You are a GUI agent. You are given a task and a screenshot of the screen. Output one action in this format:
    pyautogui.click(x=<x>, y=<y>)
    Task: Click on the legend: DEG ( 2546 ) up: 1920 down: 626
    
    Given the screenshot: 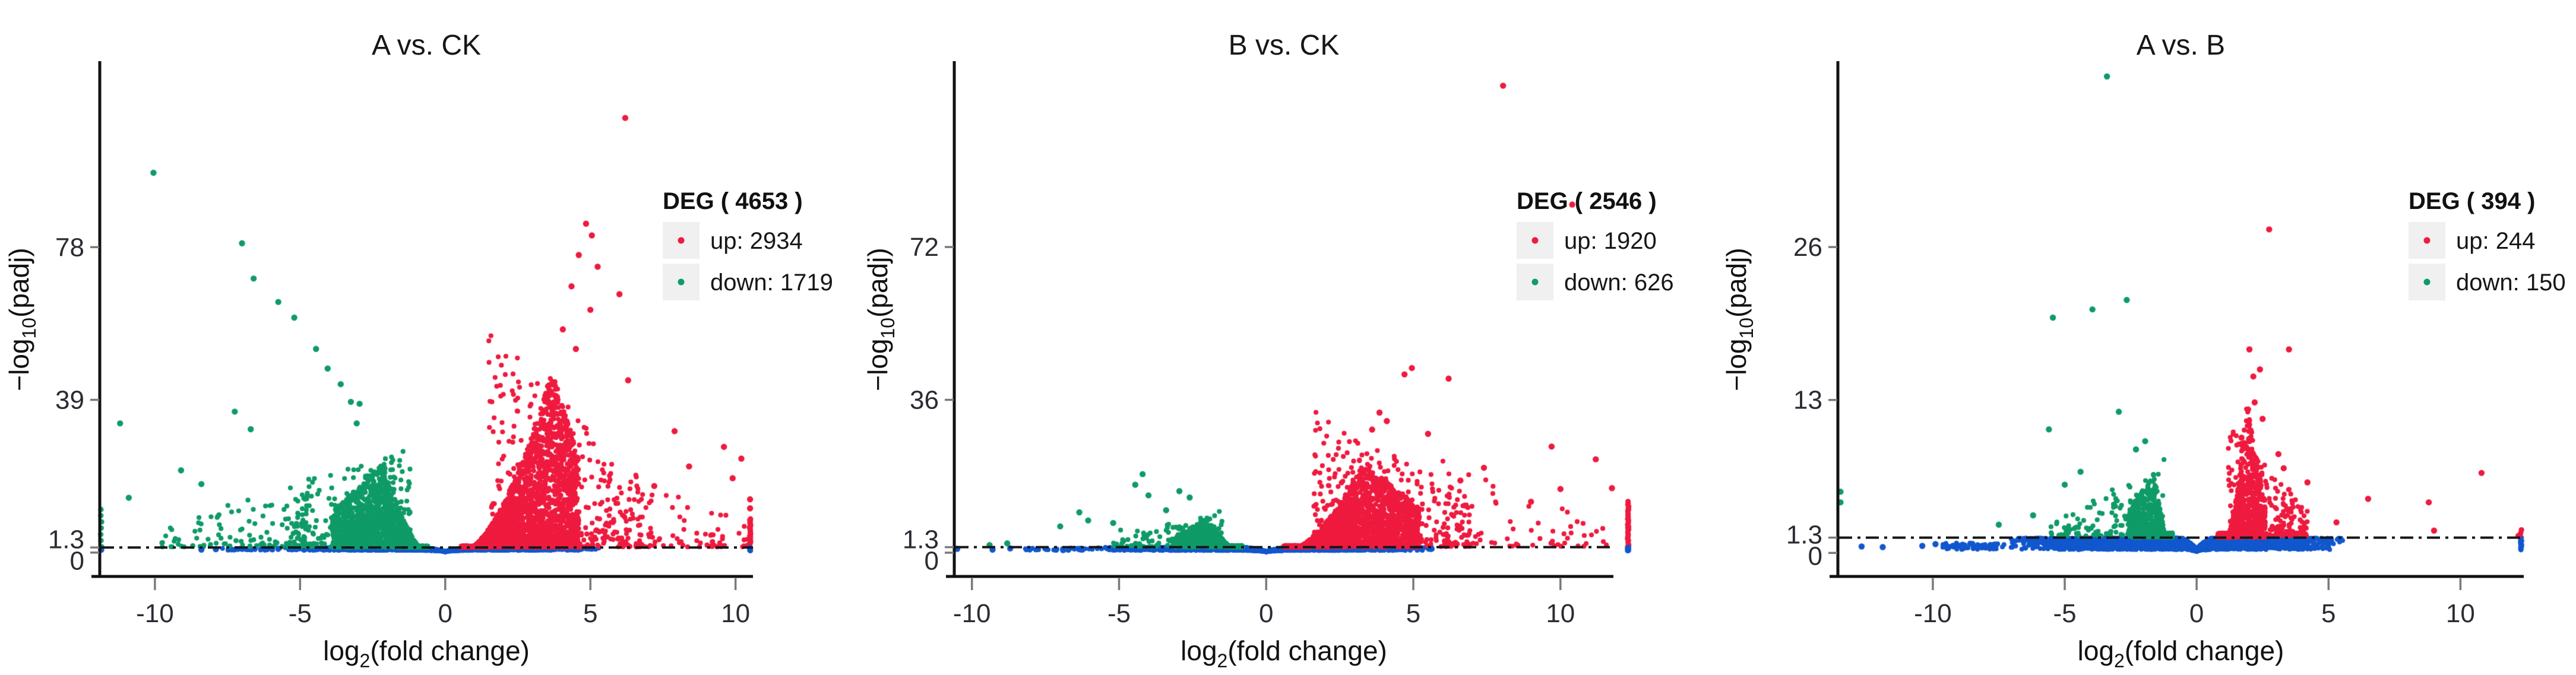 What is the action you would take?
    pyautogui.click(x=1595, y=244)
    